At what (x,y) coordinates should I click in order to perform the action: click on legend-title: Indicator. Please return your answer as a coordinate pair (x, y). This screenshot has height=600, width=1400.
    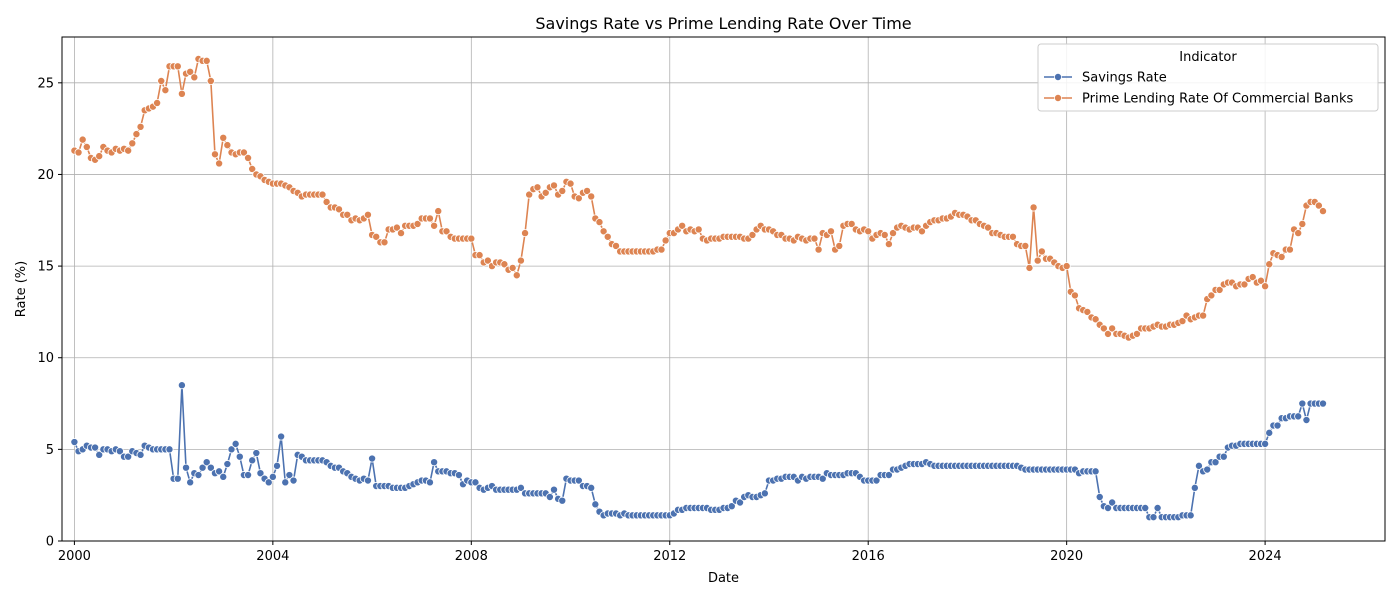
    Looking at the image, I should click on (1208, 57).